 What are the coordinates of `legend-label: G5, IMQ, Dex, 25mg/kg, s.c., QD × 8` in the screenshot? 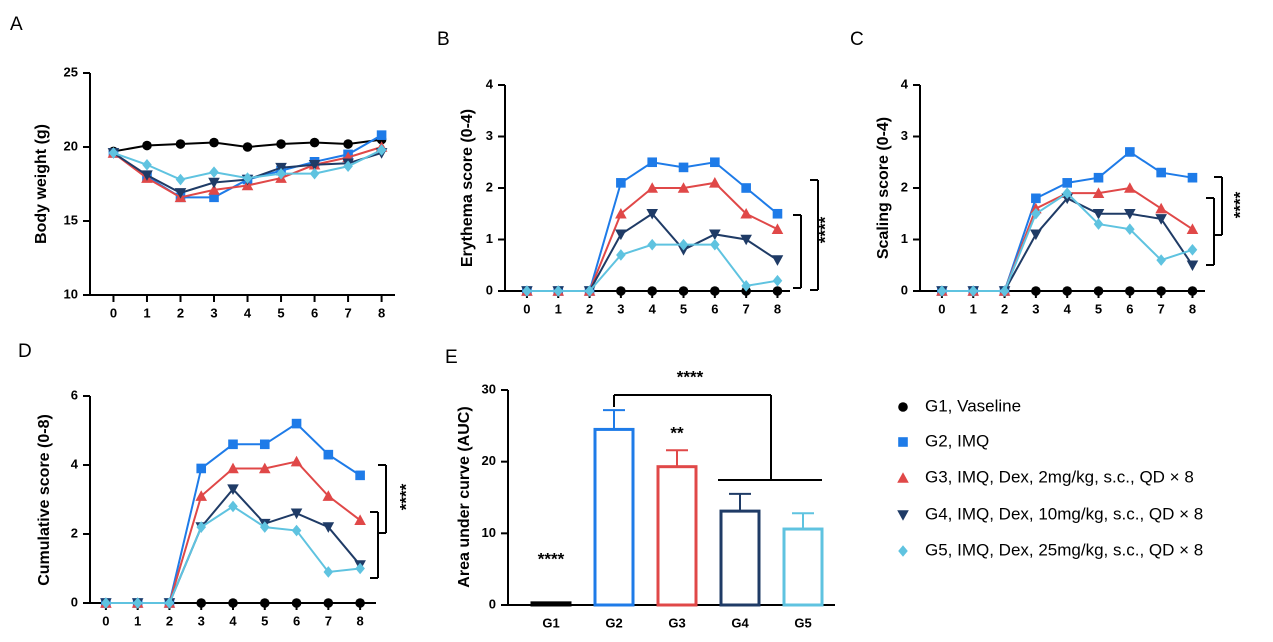 It's located at (1064, 549).